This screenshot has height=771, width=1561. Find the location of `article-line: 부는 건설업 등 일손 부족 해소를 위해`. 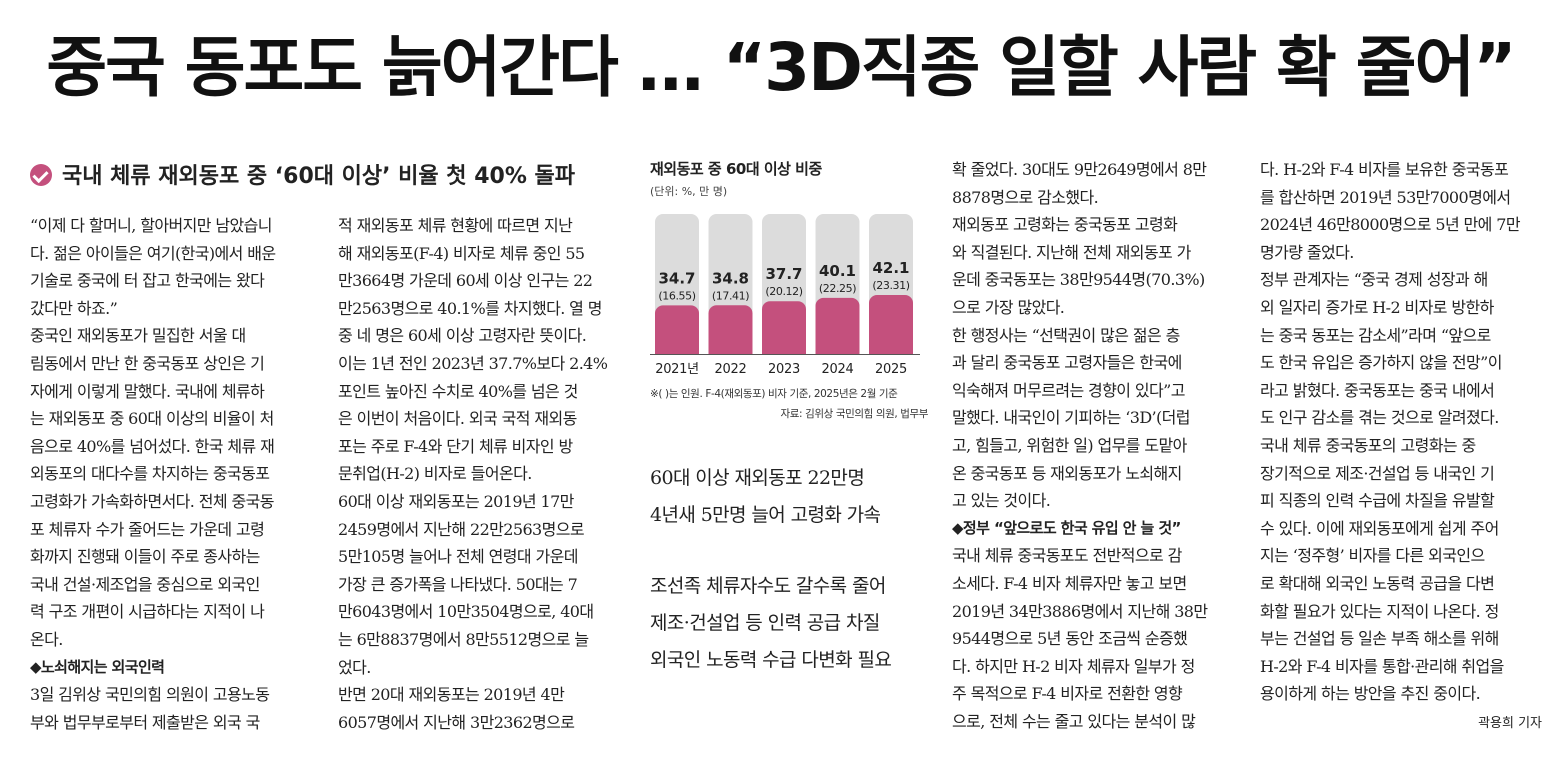

article-line: 부는 건설업 등 일손 부족 해소를 위해 is located at coordinates (1379, 639).